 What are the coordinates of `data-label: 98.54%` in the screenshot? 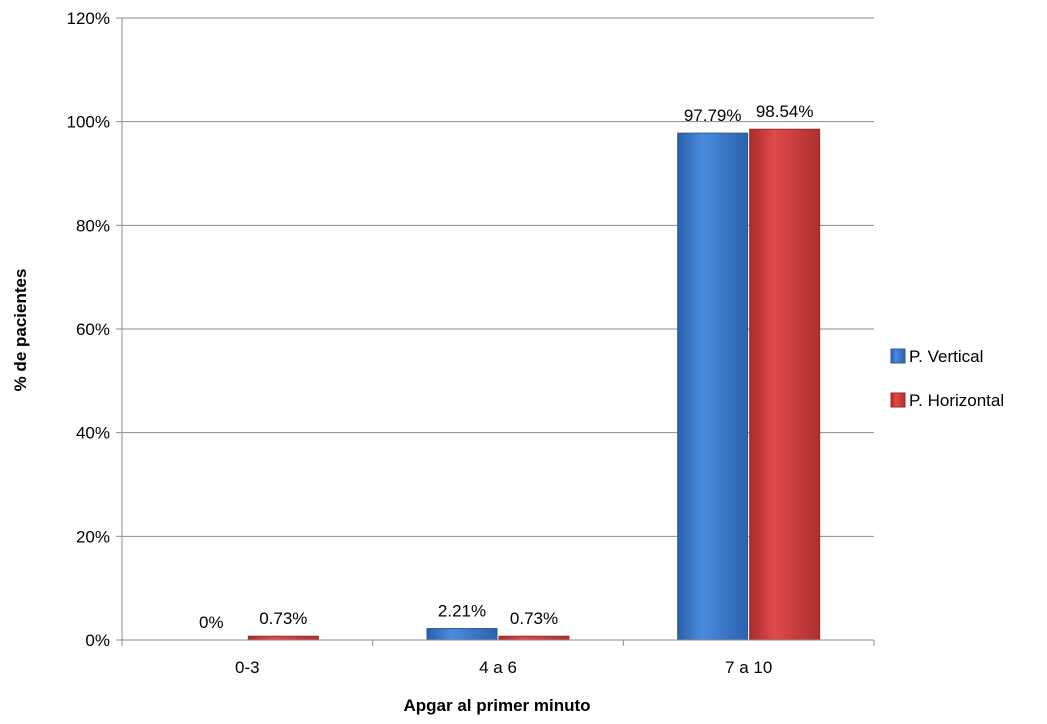 It's located at (785, 111).